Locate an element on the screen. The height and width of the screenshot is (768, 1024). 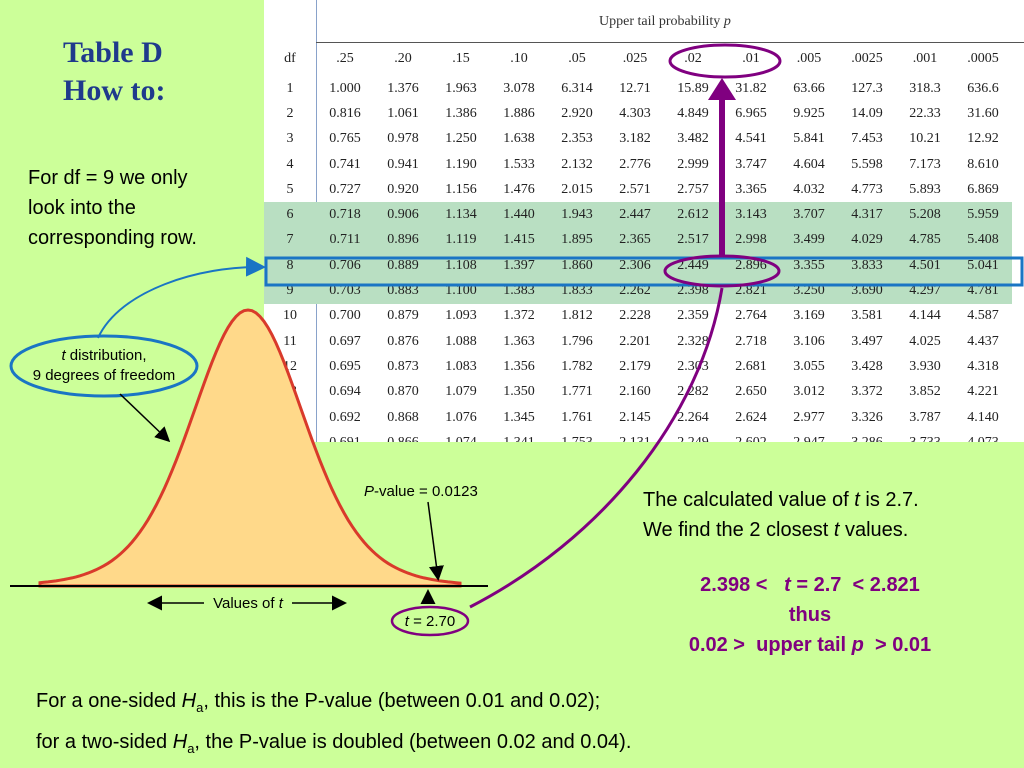
probability-header: .05 is located at coordinates (577, 58).